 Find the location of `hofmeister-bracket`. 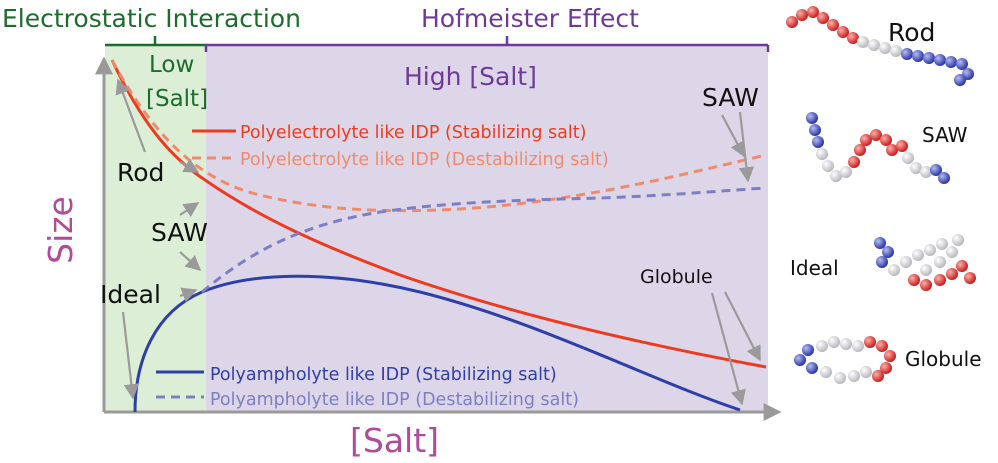

hofmeister-bracket is located at coordinates (487, 44).